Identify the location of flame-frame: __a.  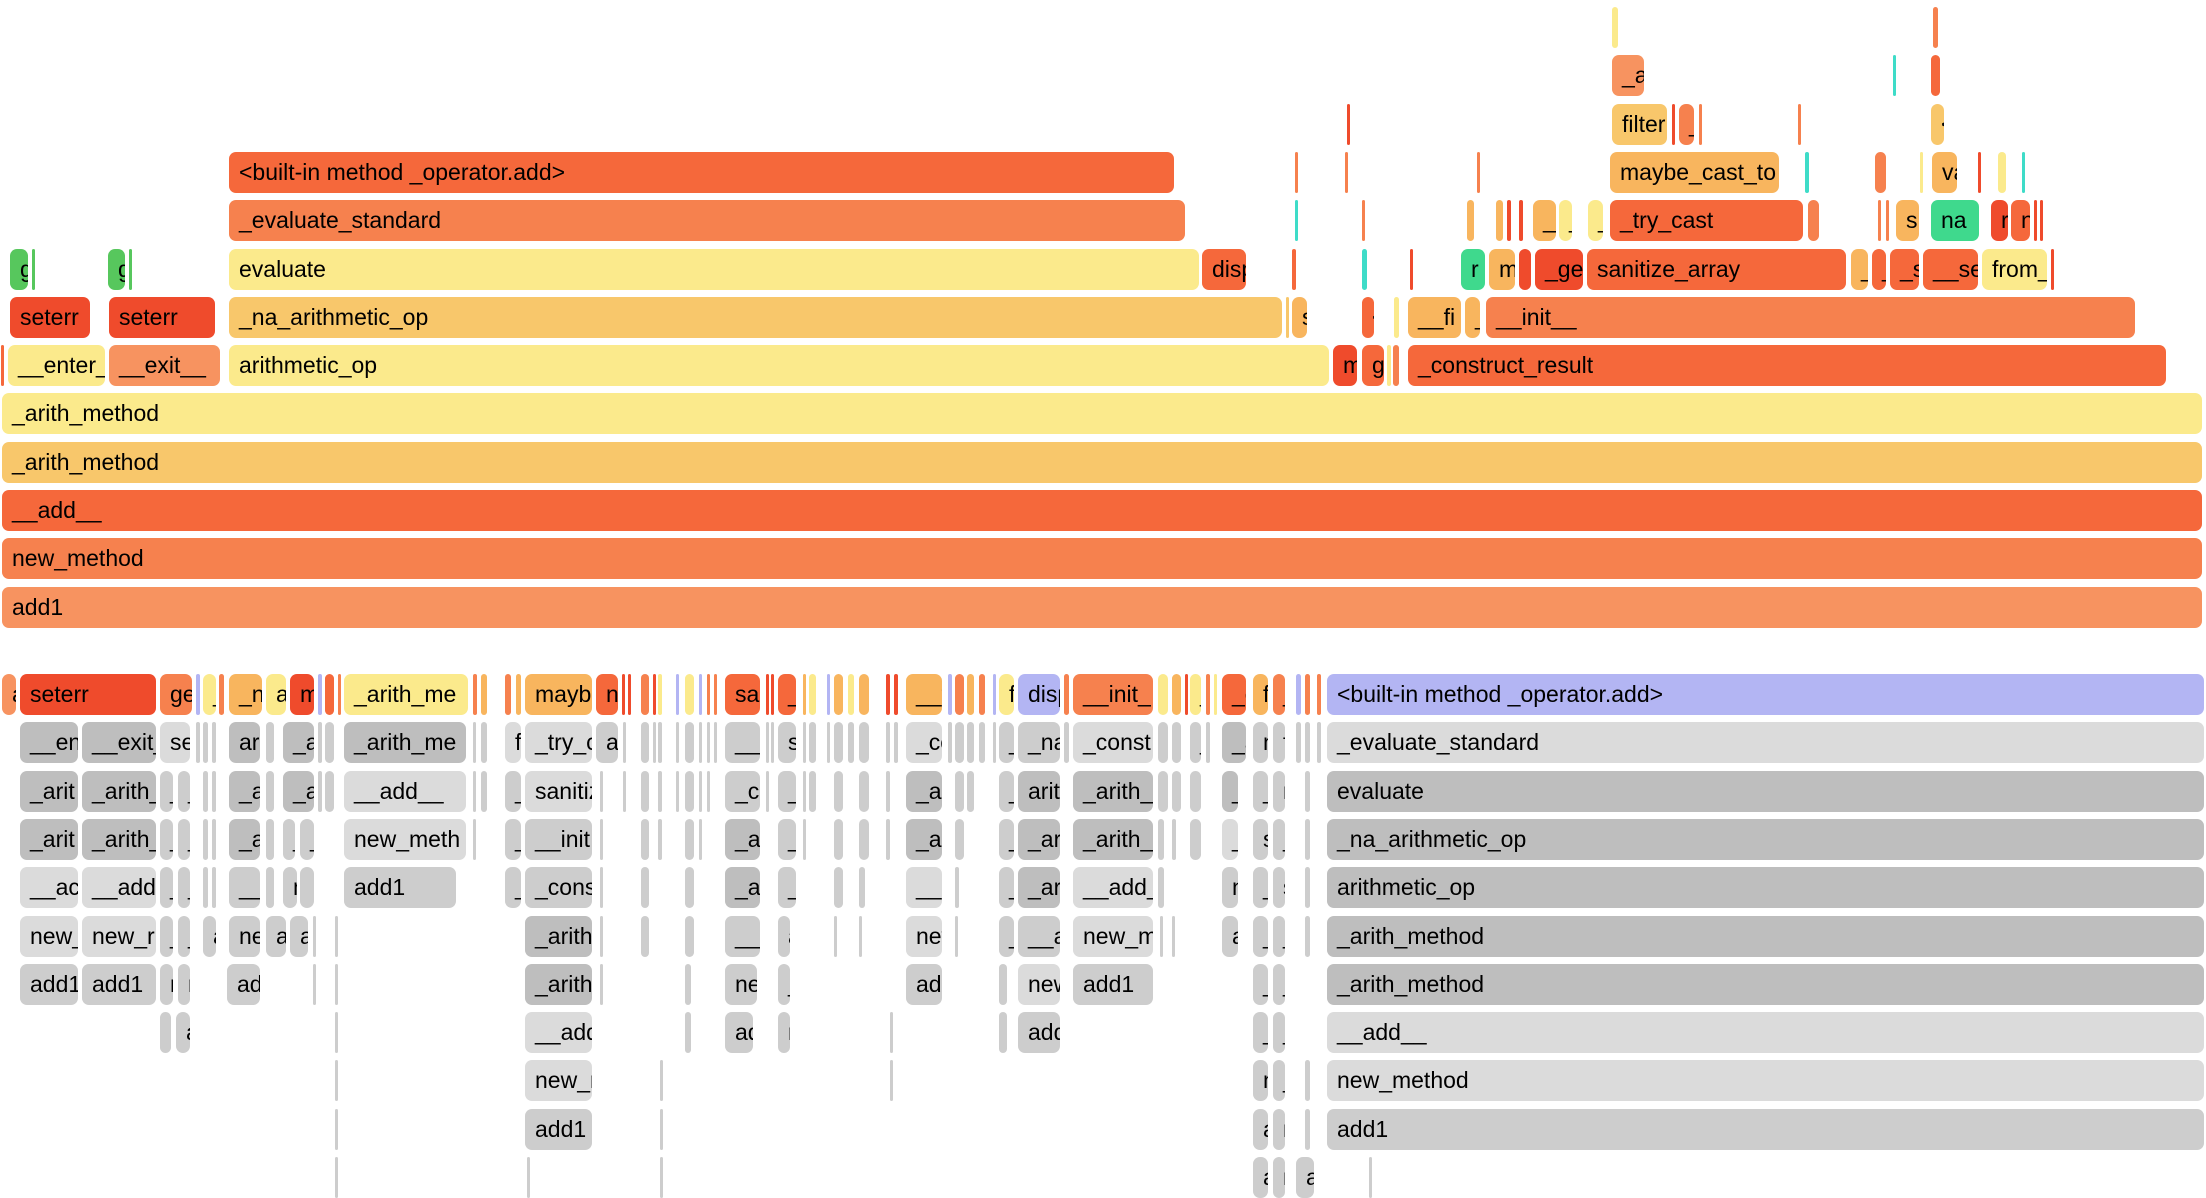
(924, 888).